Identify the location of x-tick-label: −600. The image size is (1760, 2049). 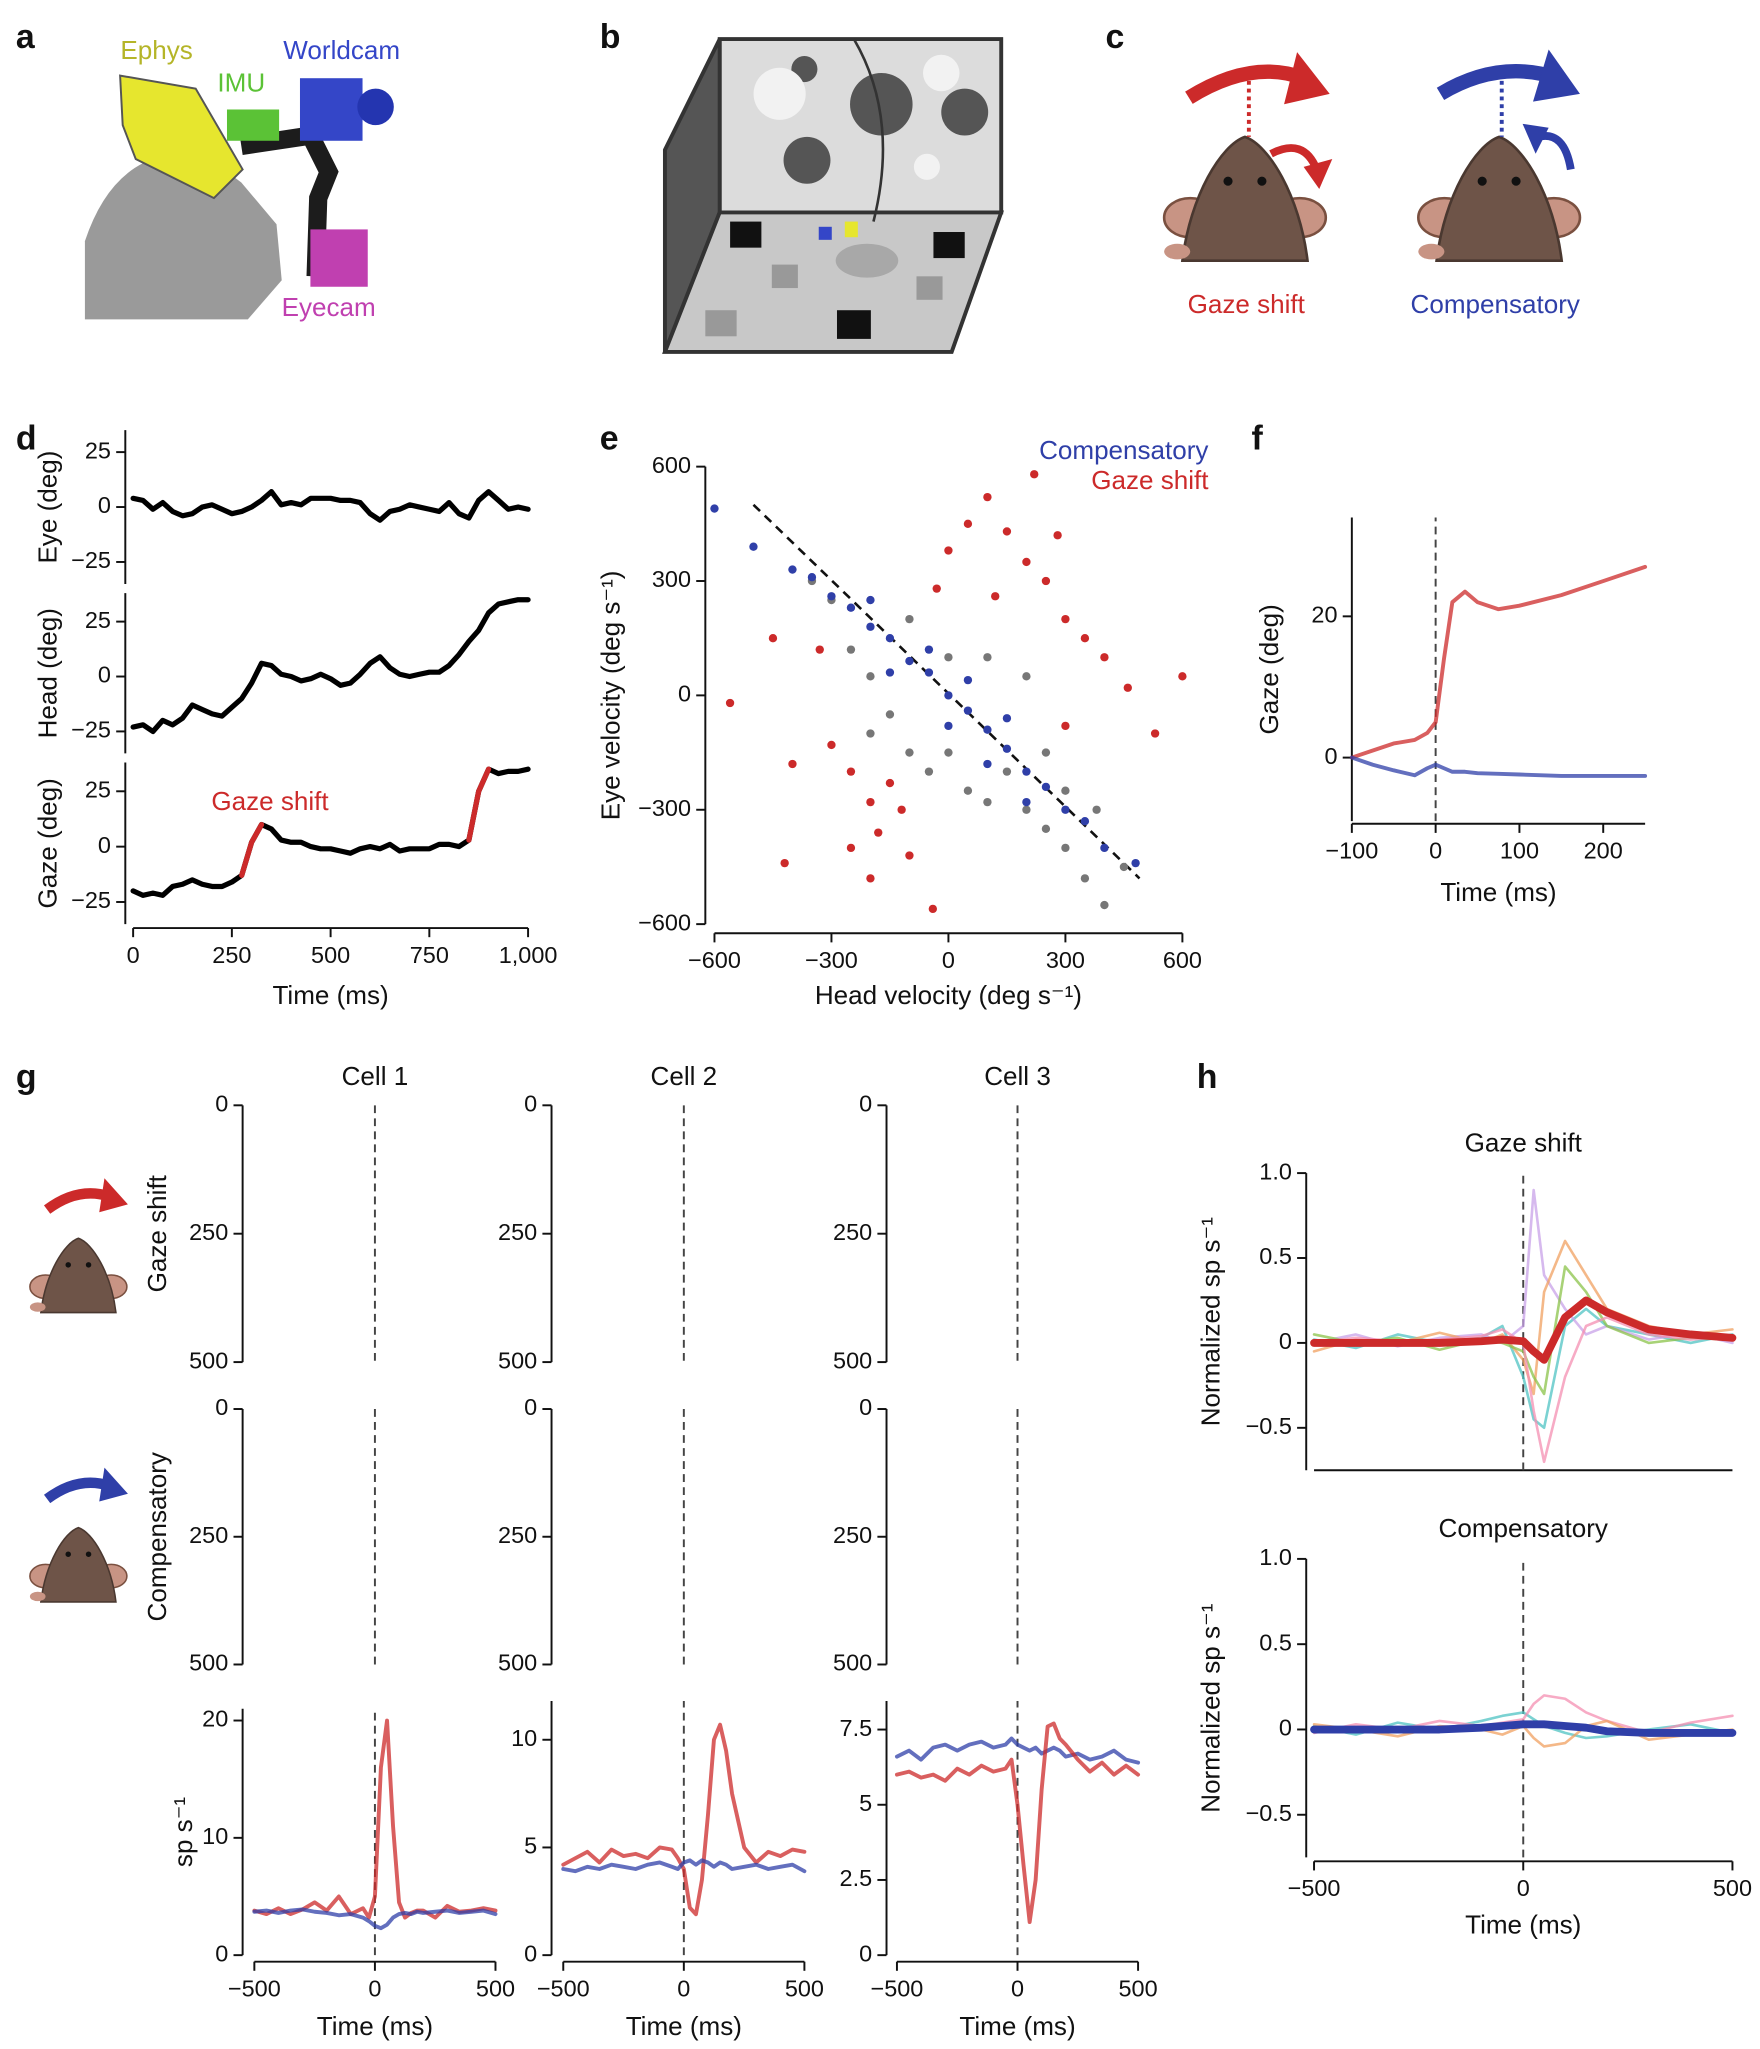
(714, 960).